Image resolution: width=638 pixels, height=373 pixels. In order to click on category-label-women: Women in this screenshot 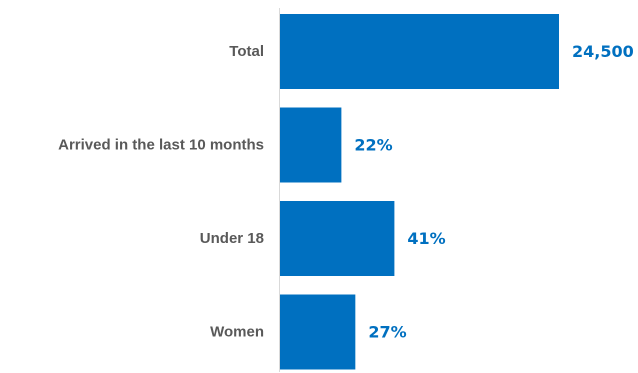, I will do `click(237, 332)`.